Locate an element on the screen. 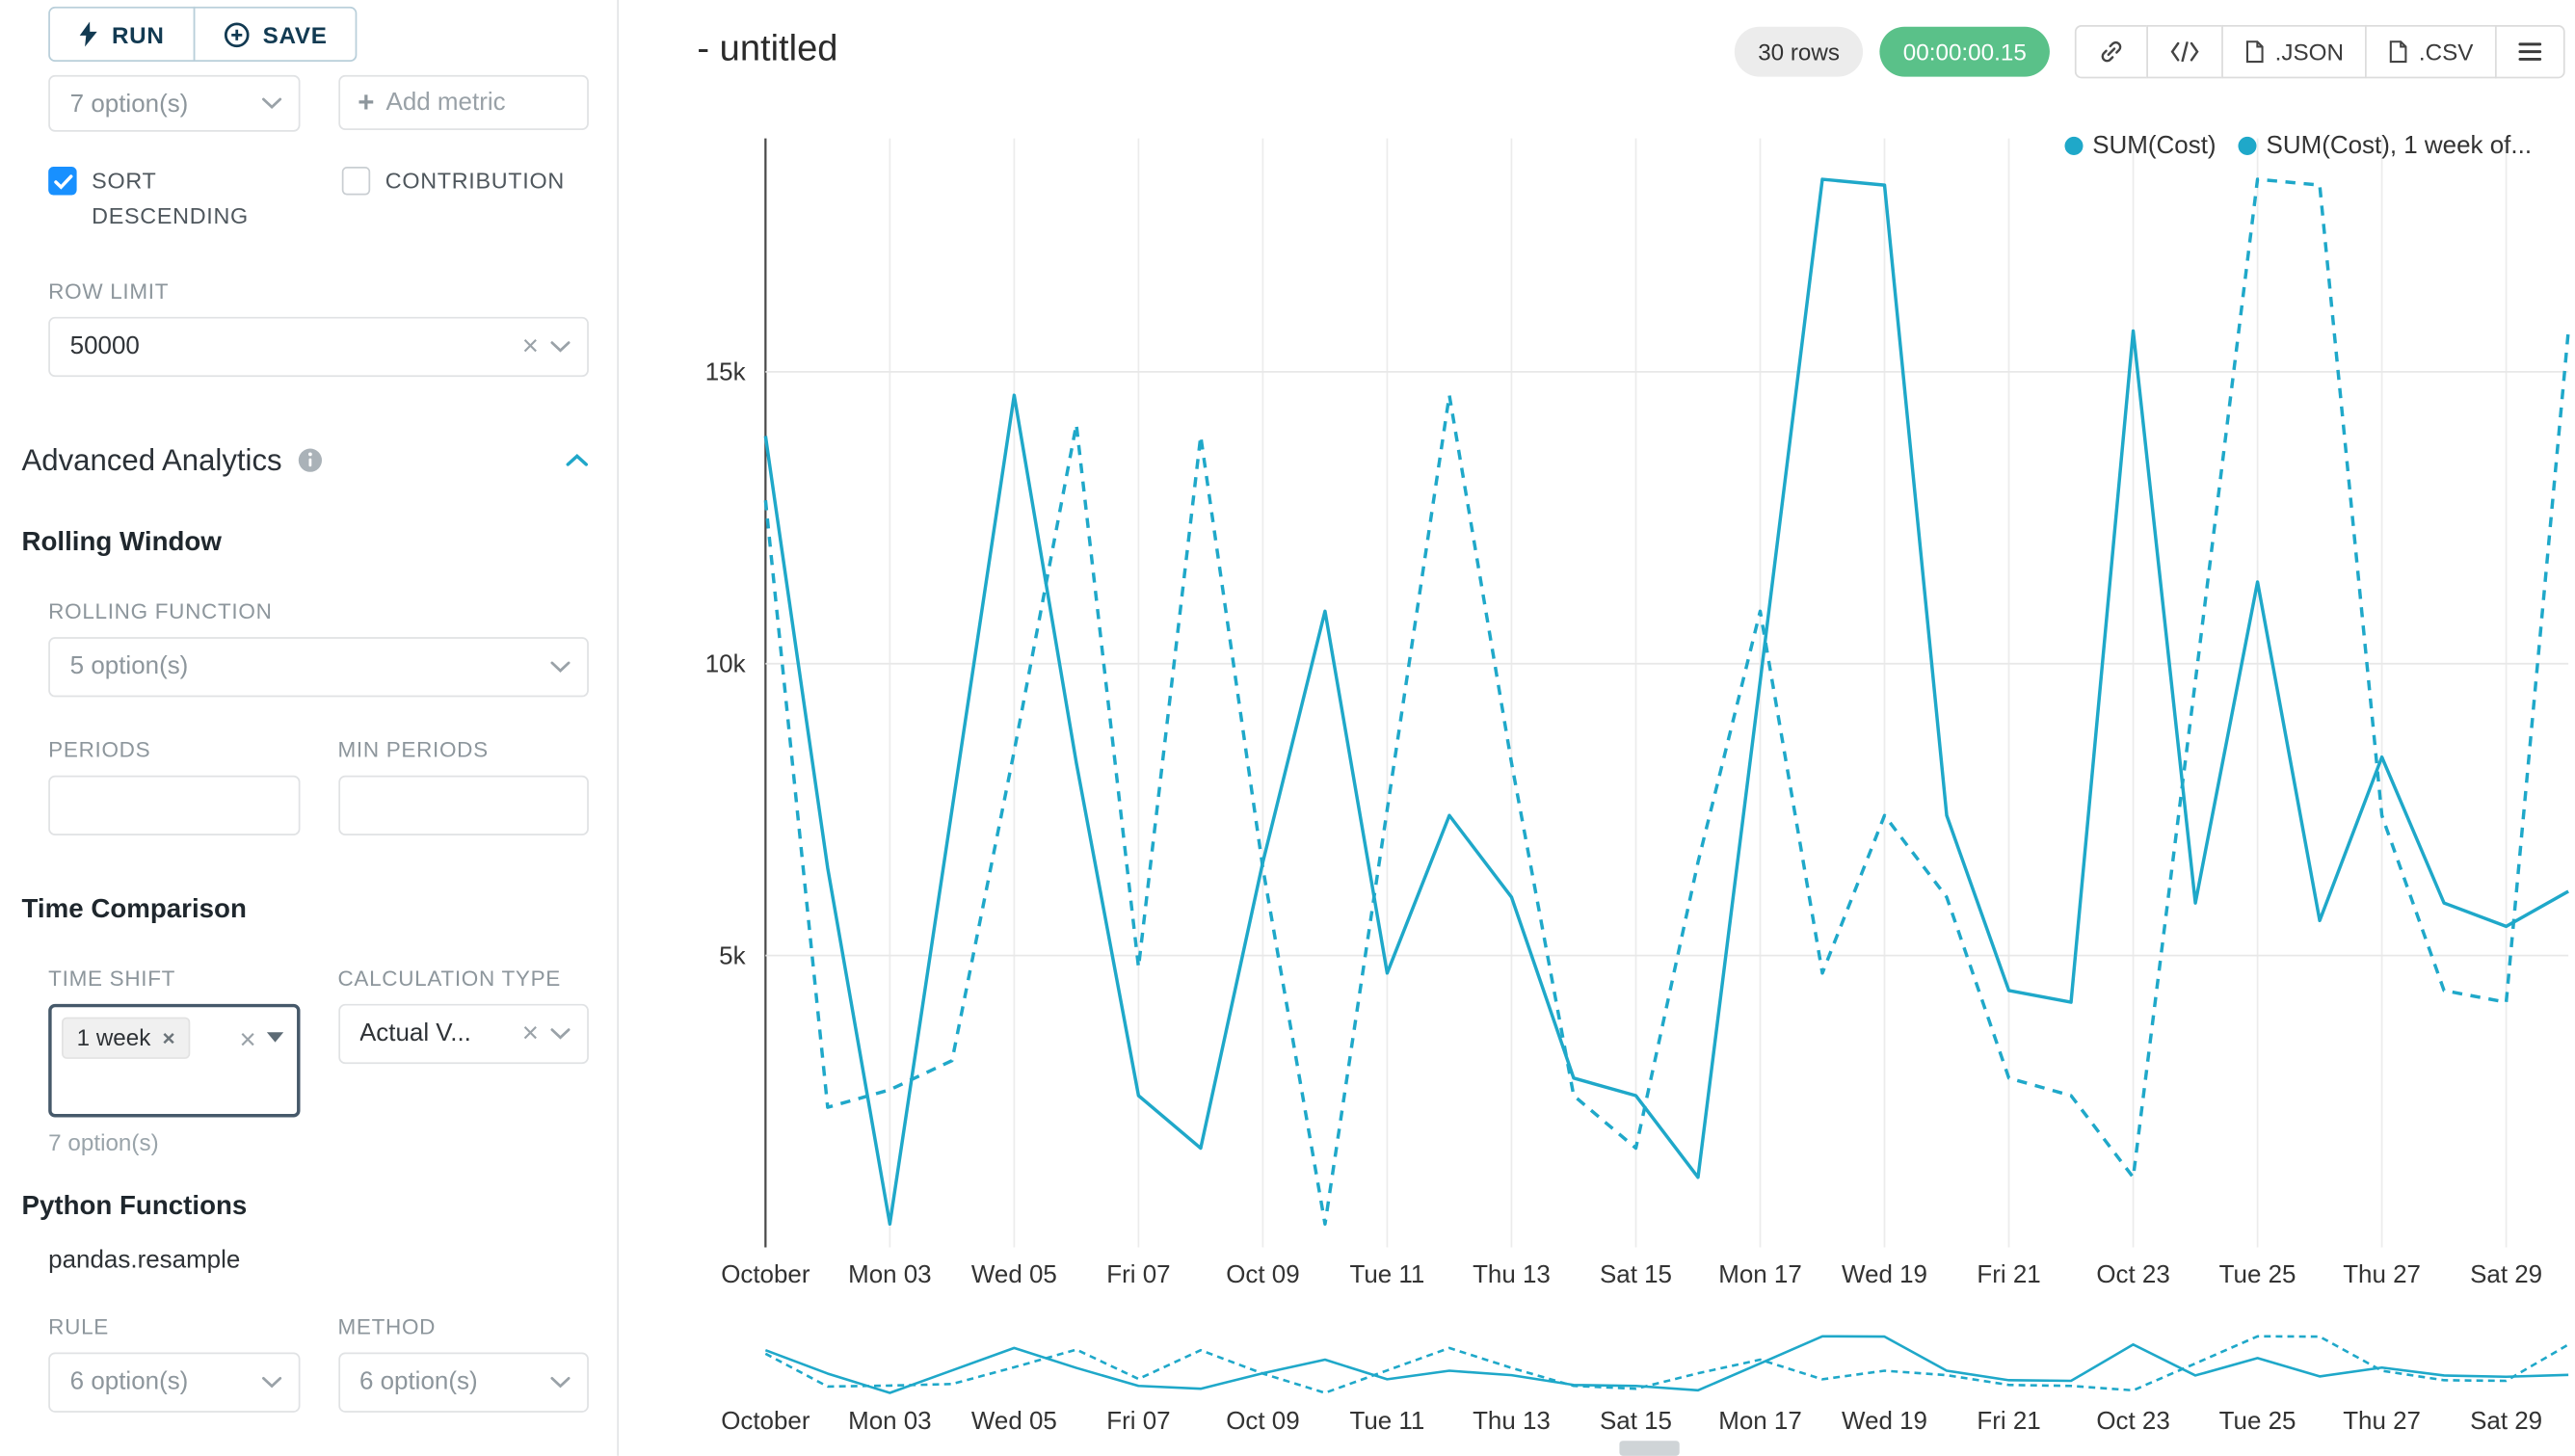  chart-title: - untitled is located at coordinates (767, 47).